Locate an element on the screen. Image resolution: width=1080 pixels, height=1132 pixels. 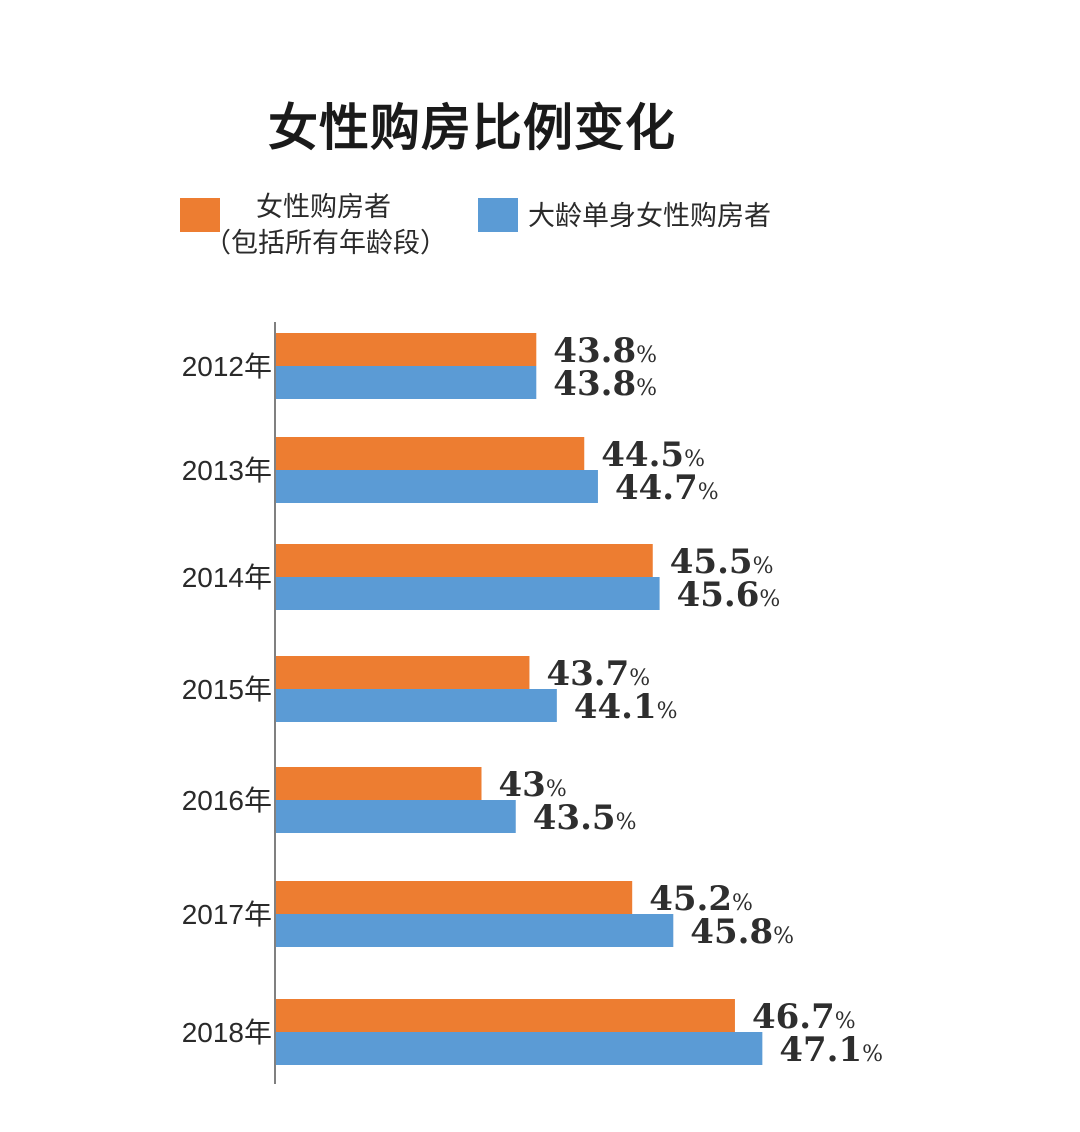
data-label: 44.7% is located at coordinates (667, 488).